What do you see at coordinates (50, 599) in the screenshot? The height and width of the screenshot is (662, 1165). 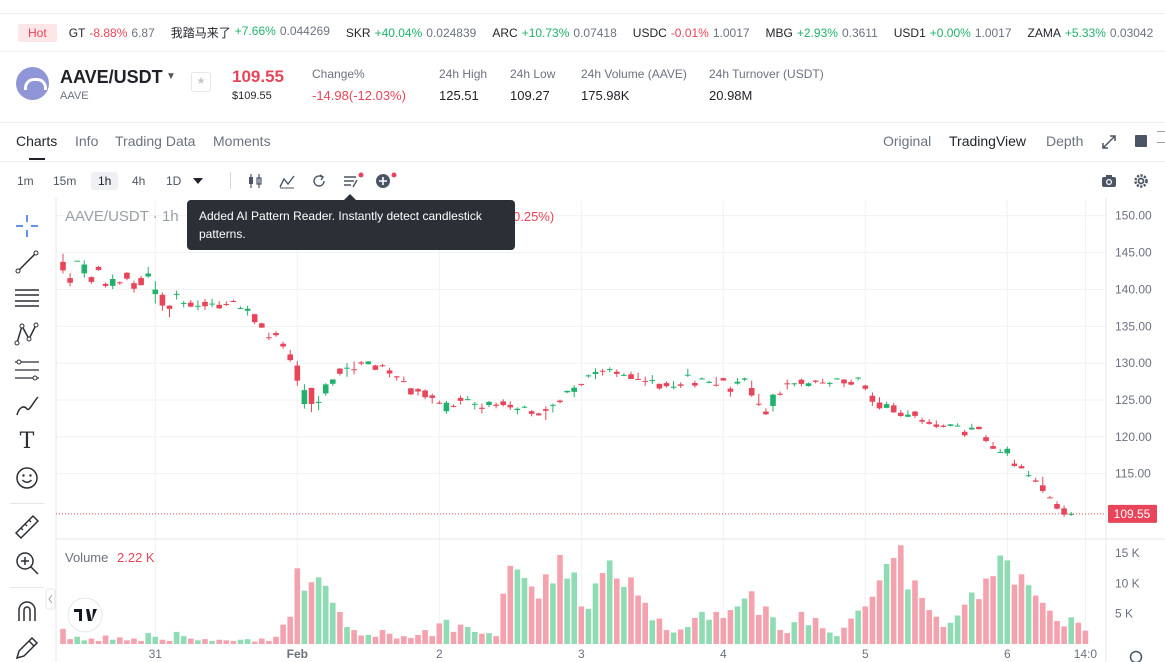 I see `collapse-chevron-icon` at bounding box center [50, 599].